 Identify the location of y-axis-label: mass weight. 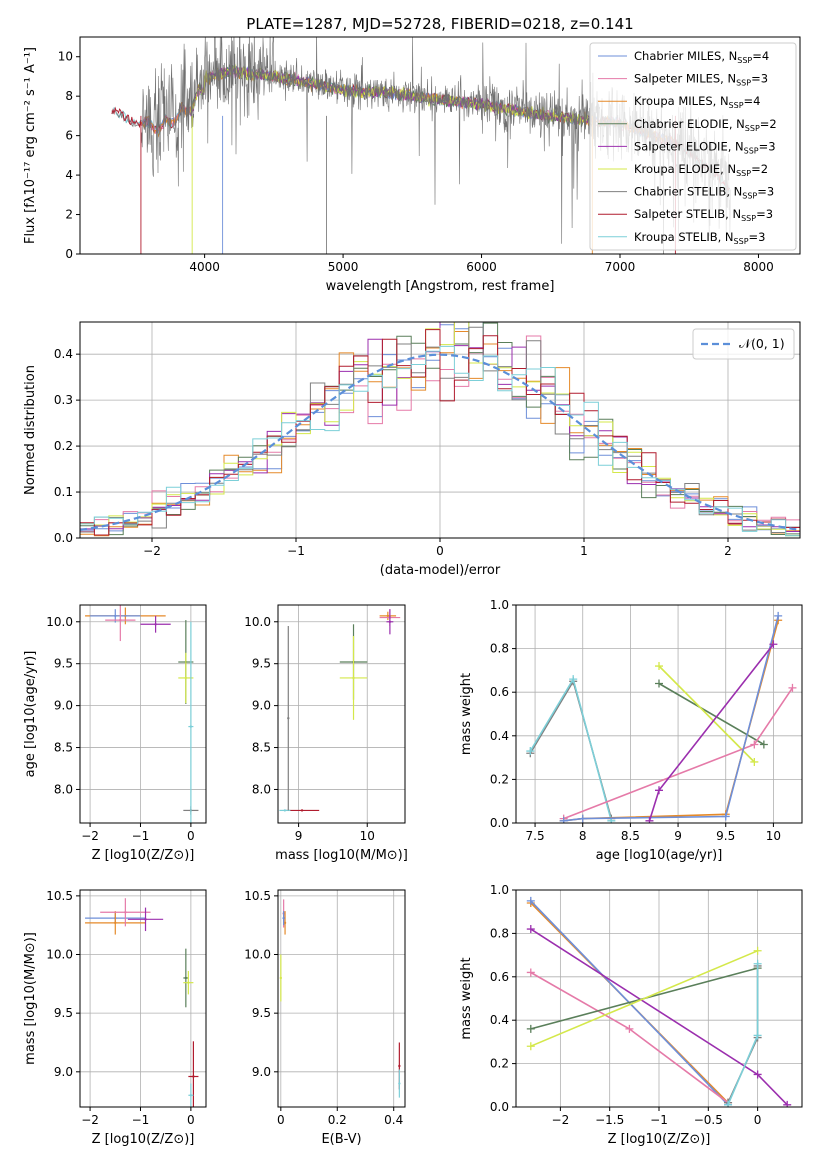
(466, 714).